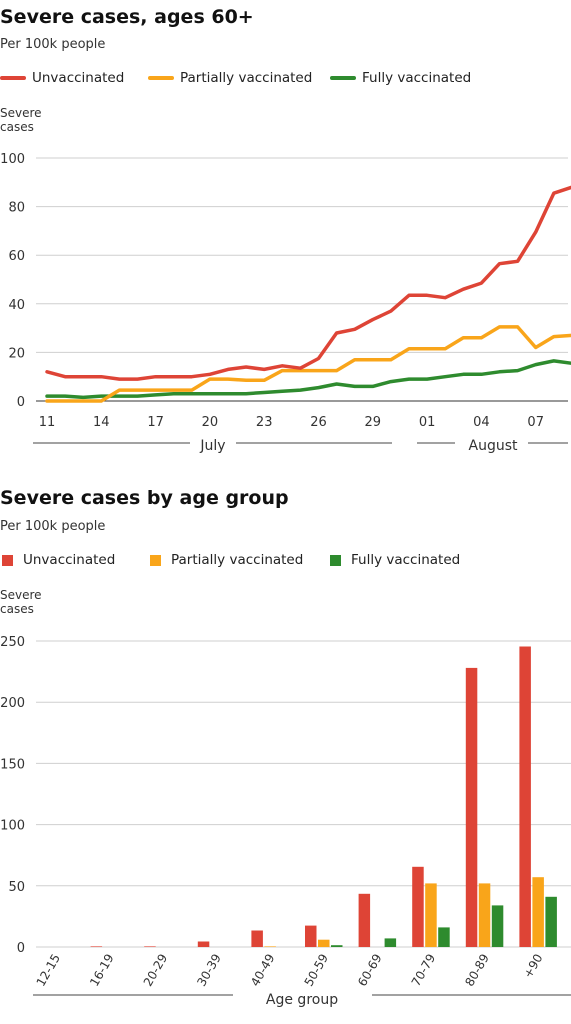 This screenshot has width=571, height=1024. Describe the element at coordinates (494, 446) in the screenshot. I see `x-group-label: August` at that location.